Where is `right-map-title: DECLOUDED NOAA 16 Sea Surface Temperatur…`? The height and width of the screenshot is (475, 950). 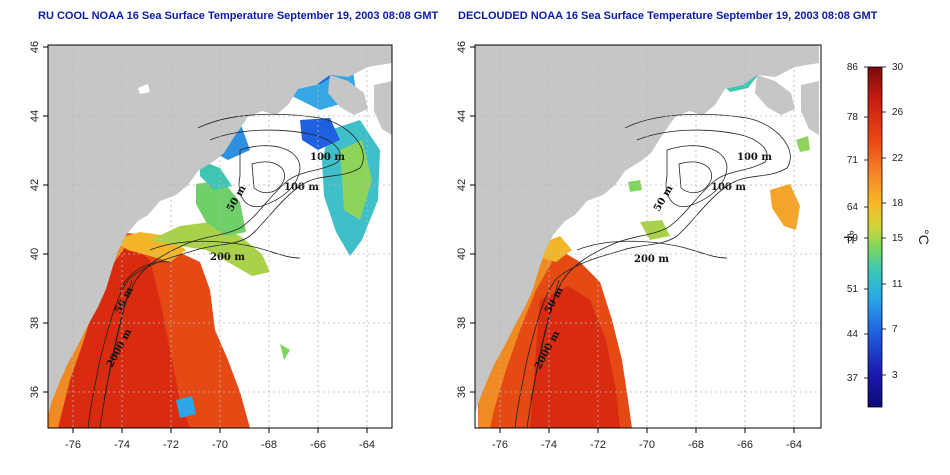
right-map-title: DECLOUDED NOAA 16 Sea Surface Temperatur… is located at coordinates (668, 16).